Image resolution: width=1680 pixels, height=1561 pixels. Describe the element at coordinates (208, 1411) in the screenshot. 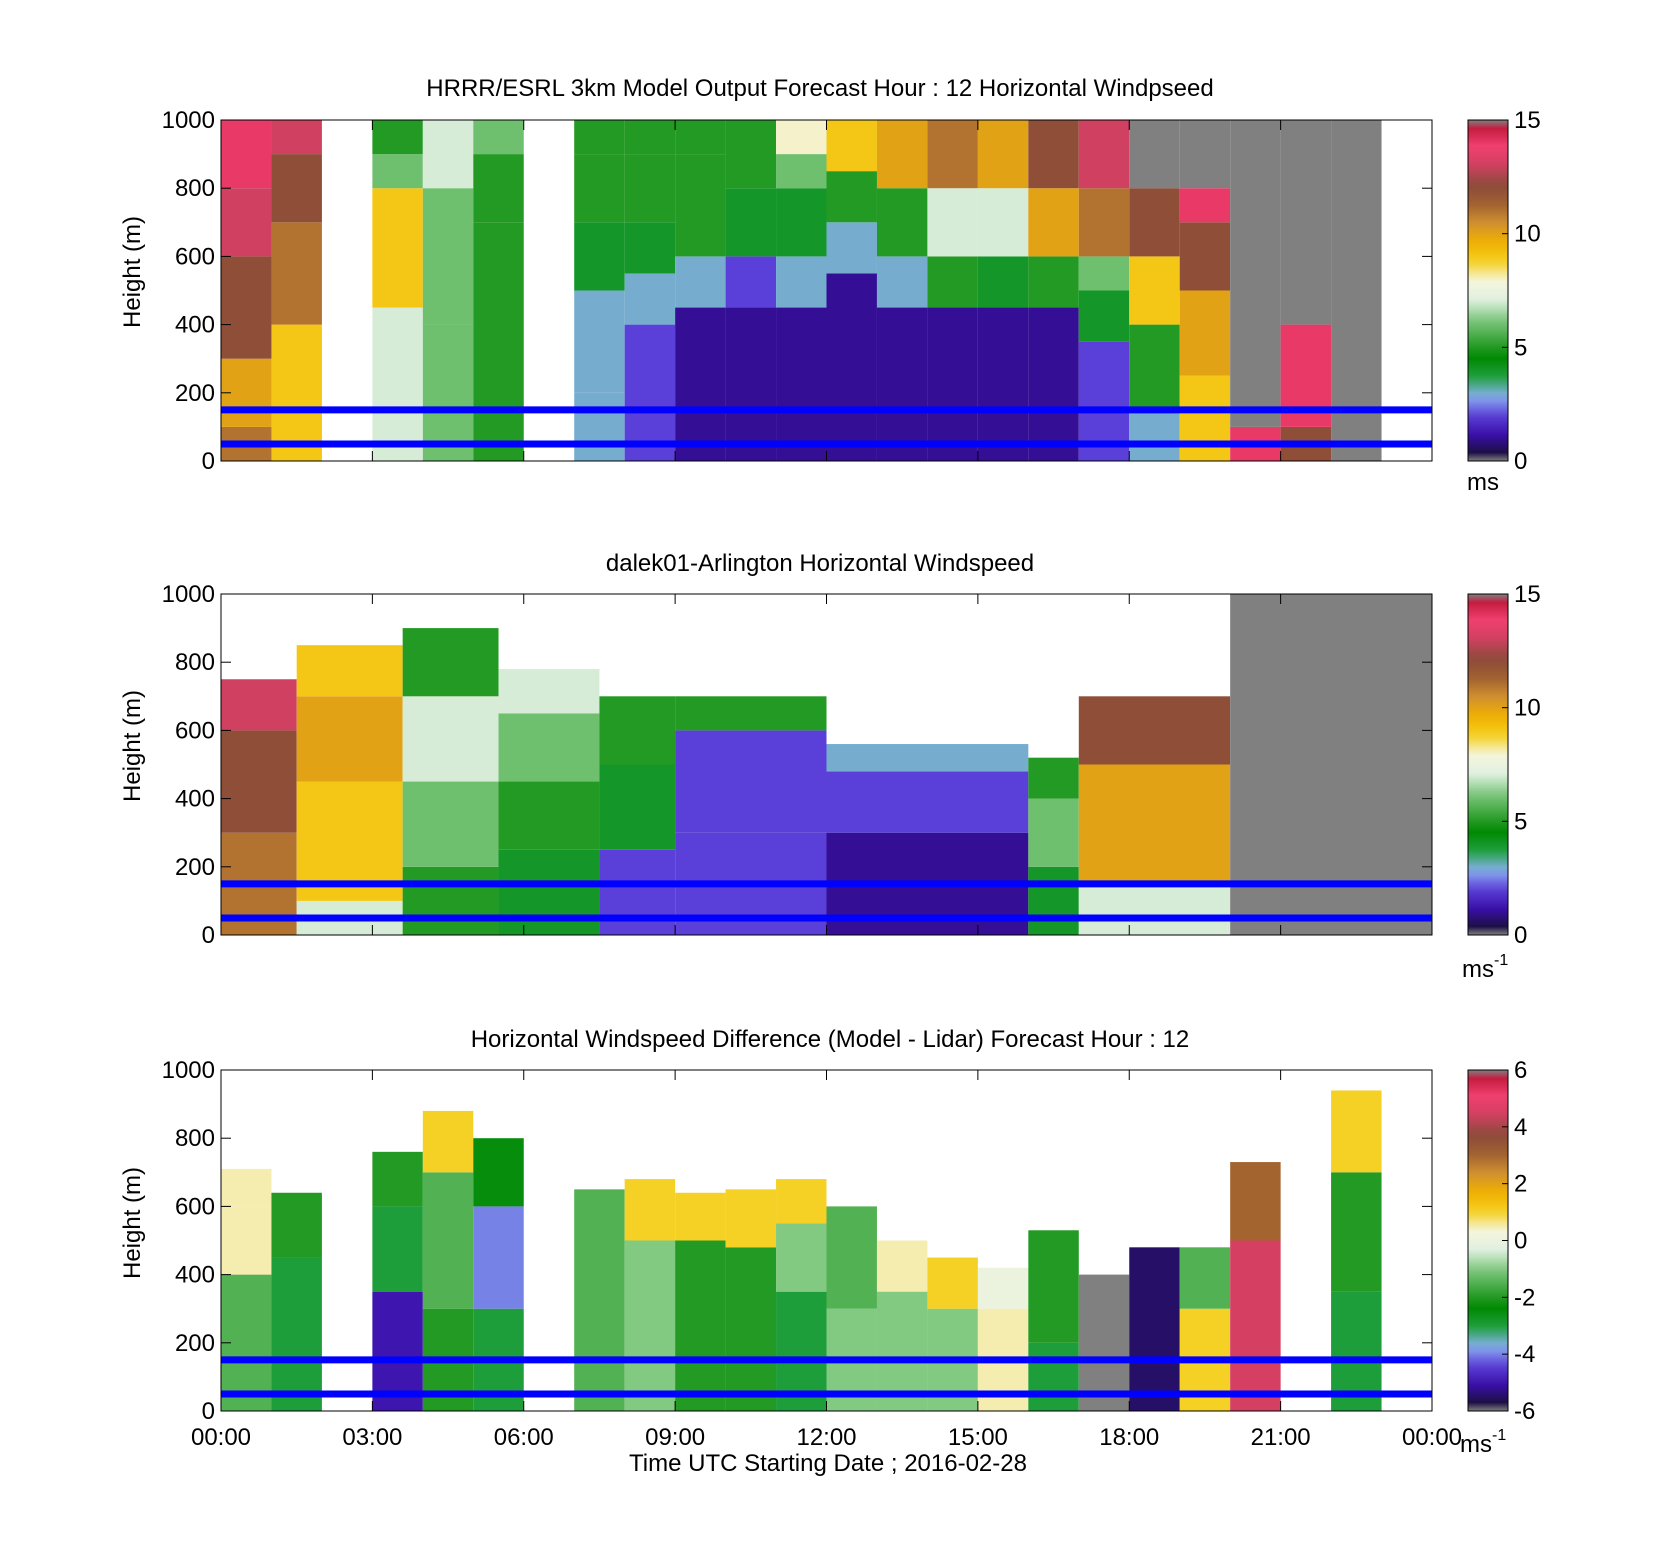

I see `difference-ytick-label: 0` at that location.